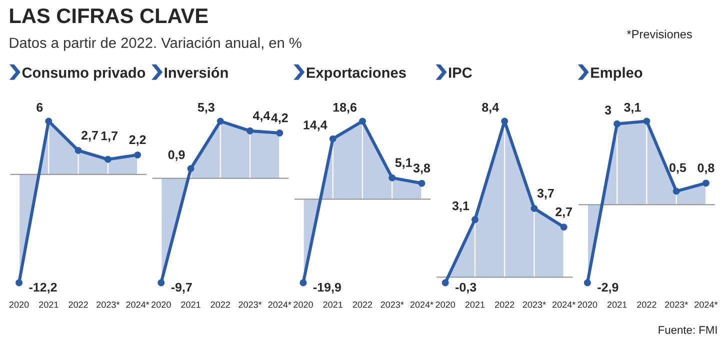  Describe the element at coordinates (196, 72) in the screenshot. I see `chart-title: Inversión` at that location.